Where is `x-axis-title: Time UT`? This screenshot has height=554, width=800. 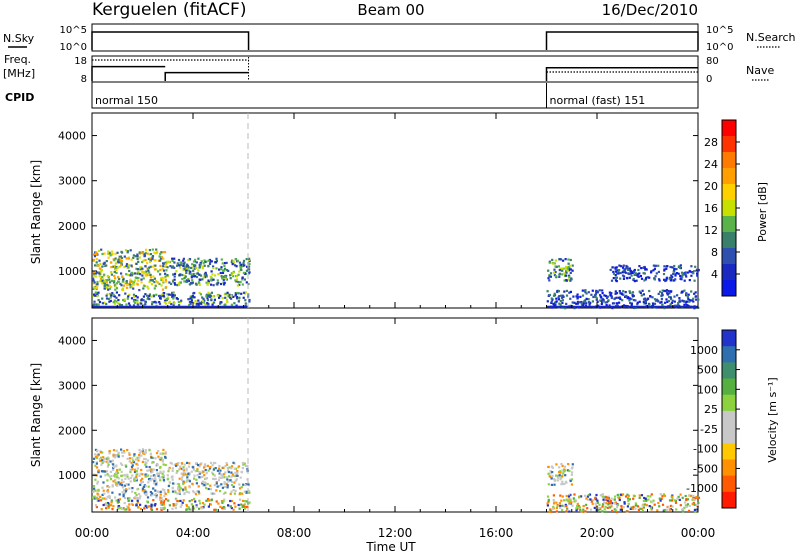
x-axis-title: Time UT is located at coordinates (390, 547).